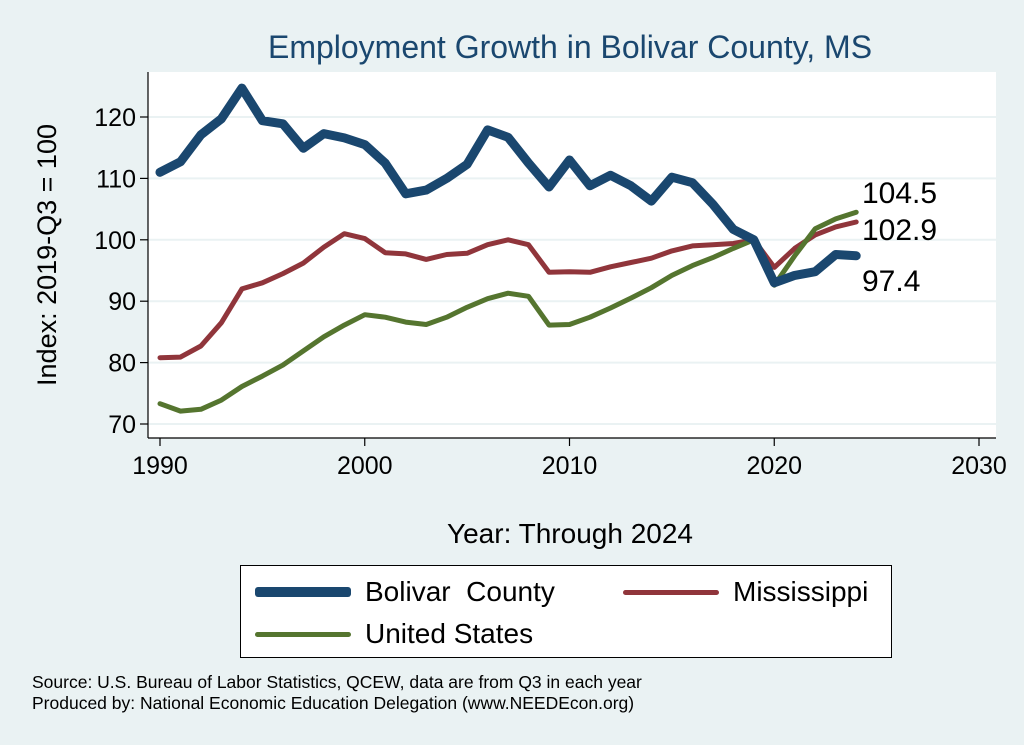 The width and height of the screenshot is (1024, 745). What do you see at coordinates (122, 302) in the screenshot?
I see `y-tick-label: 90` at bounding box center [122, 302].